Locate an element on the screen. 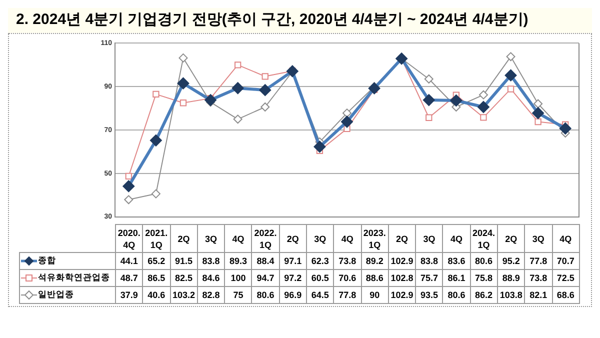 The image size is (600, 338). data-label: 89.3 is located at coordinates (238, 261).